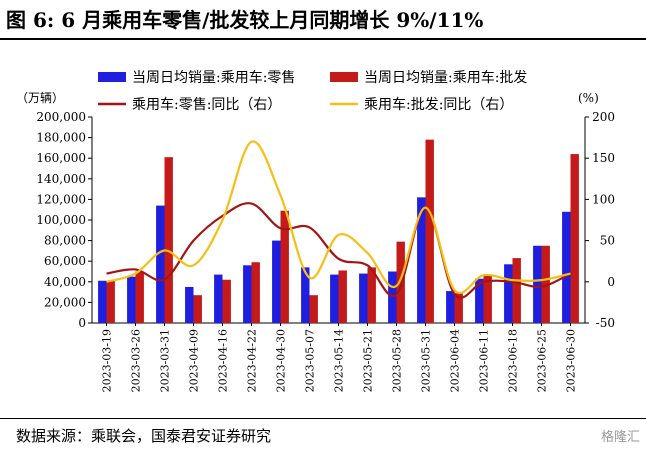 The height and width of the screenshot is (456, 646). Describe the element at coordinates (445, 77) in the screenshot. I see `legend-label-wholesale-bar: 当周日均销量:乘用车:批发` at that location.